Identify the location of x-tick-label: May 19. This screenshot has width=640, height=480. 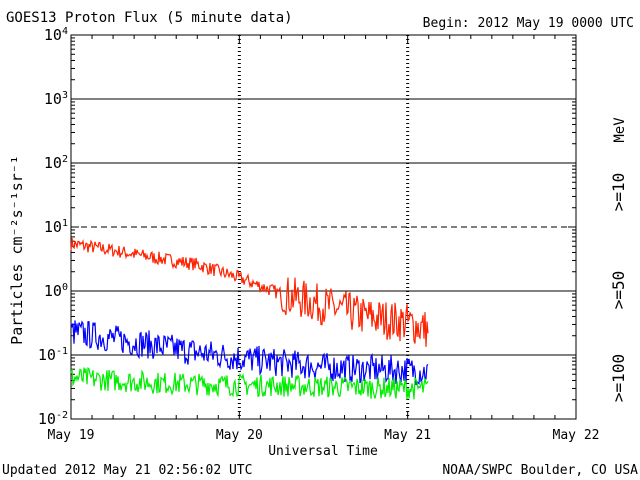
(71, 435).